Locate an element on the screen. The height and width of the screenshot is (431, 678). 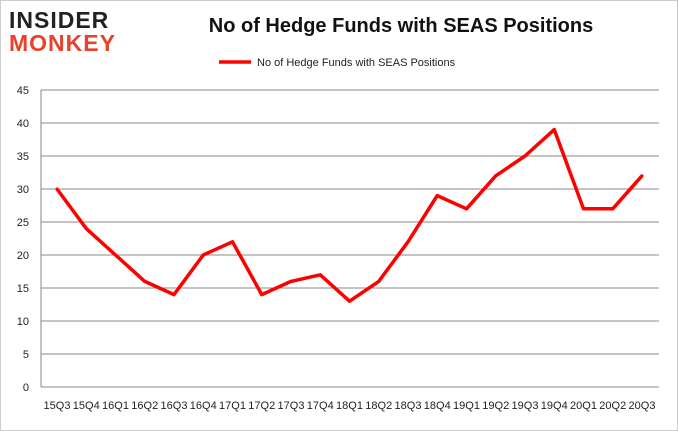
x-tick-label: 19Q3 is located at coordinates (525, 406).